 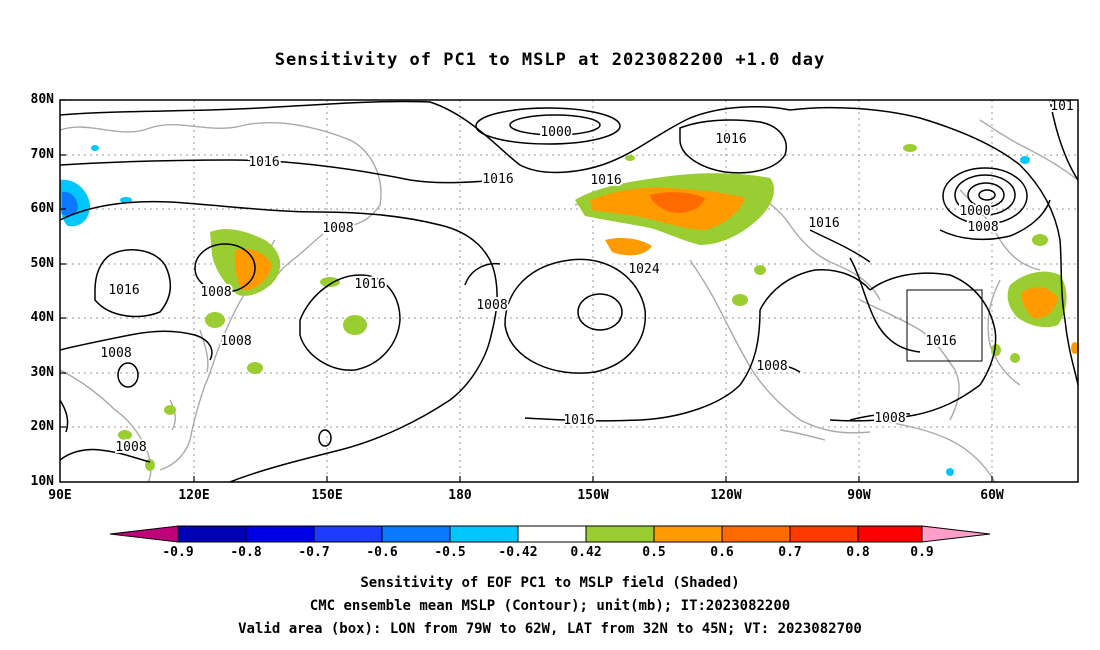 I want to click on lat-label: 80N, so click(x=42, y=99).